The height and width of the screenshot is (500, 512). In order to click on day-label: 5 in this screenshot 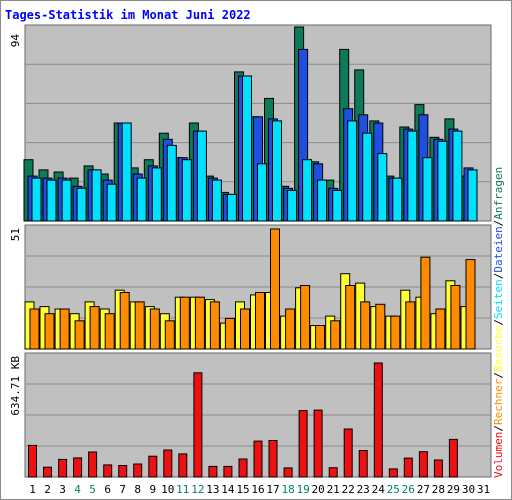, I will do `click(92, 489)`.